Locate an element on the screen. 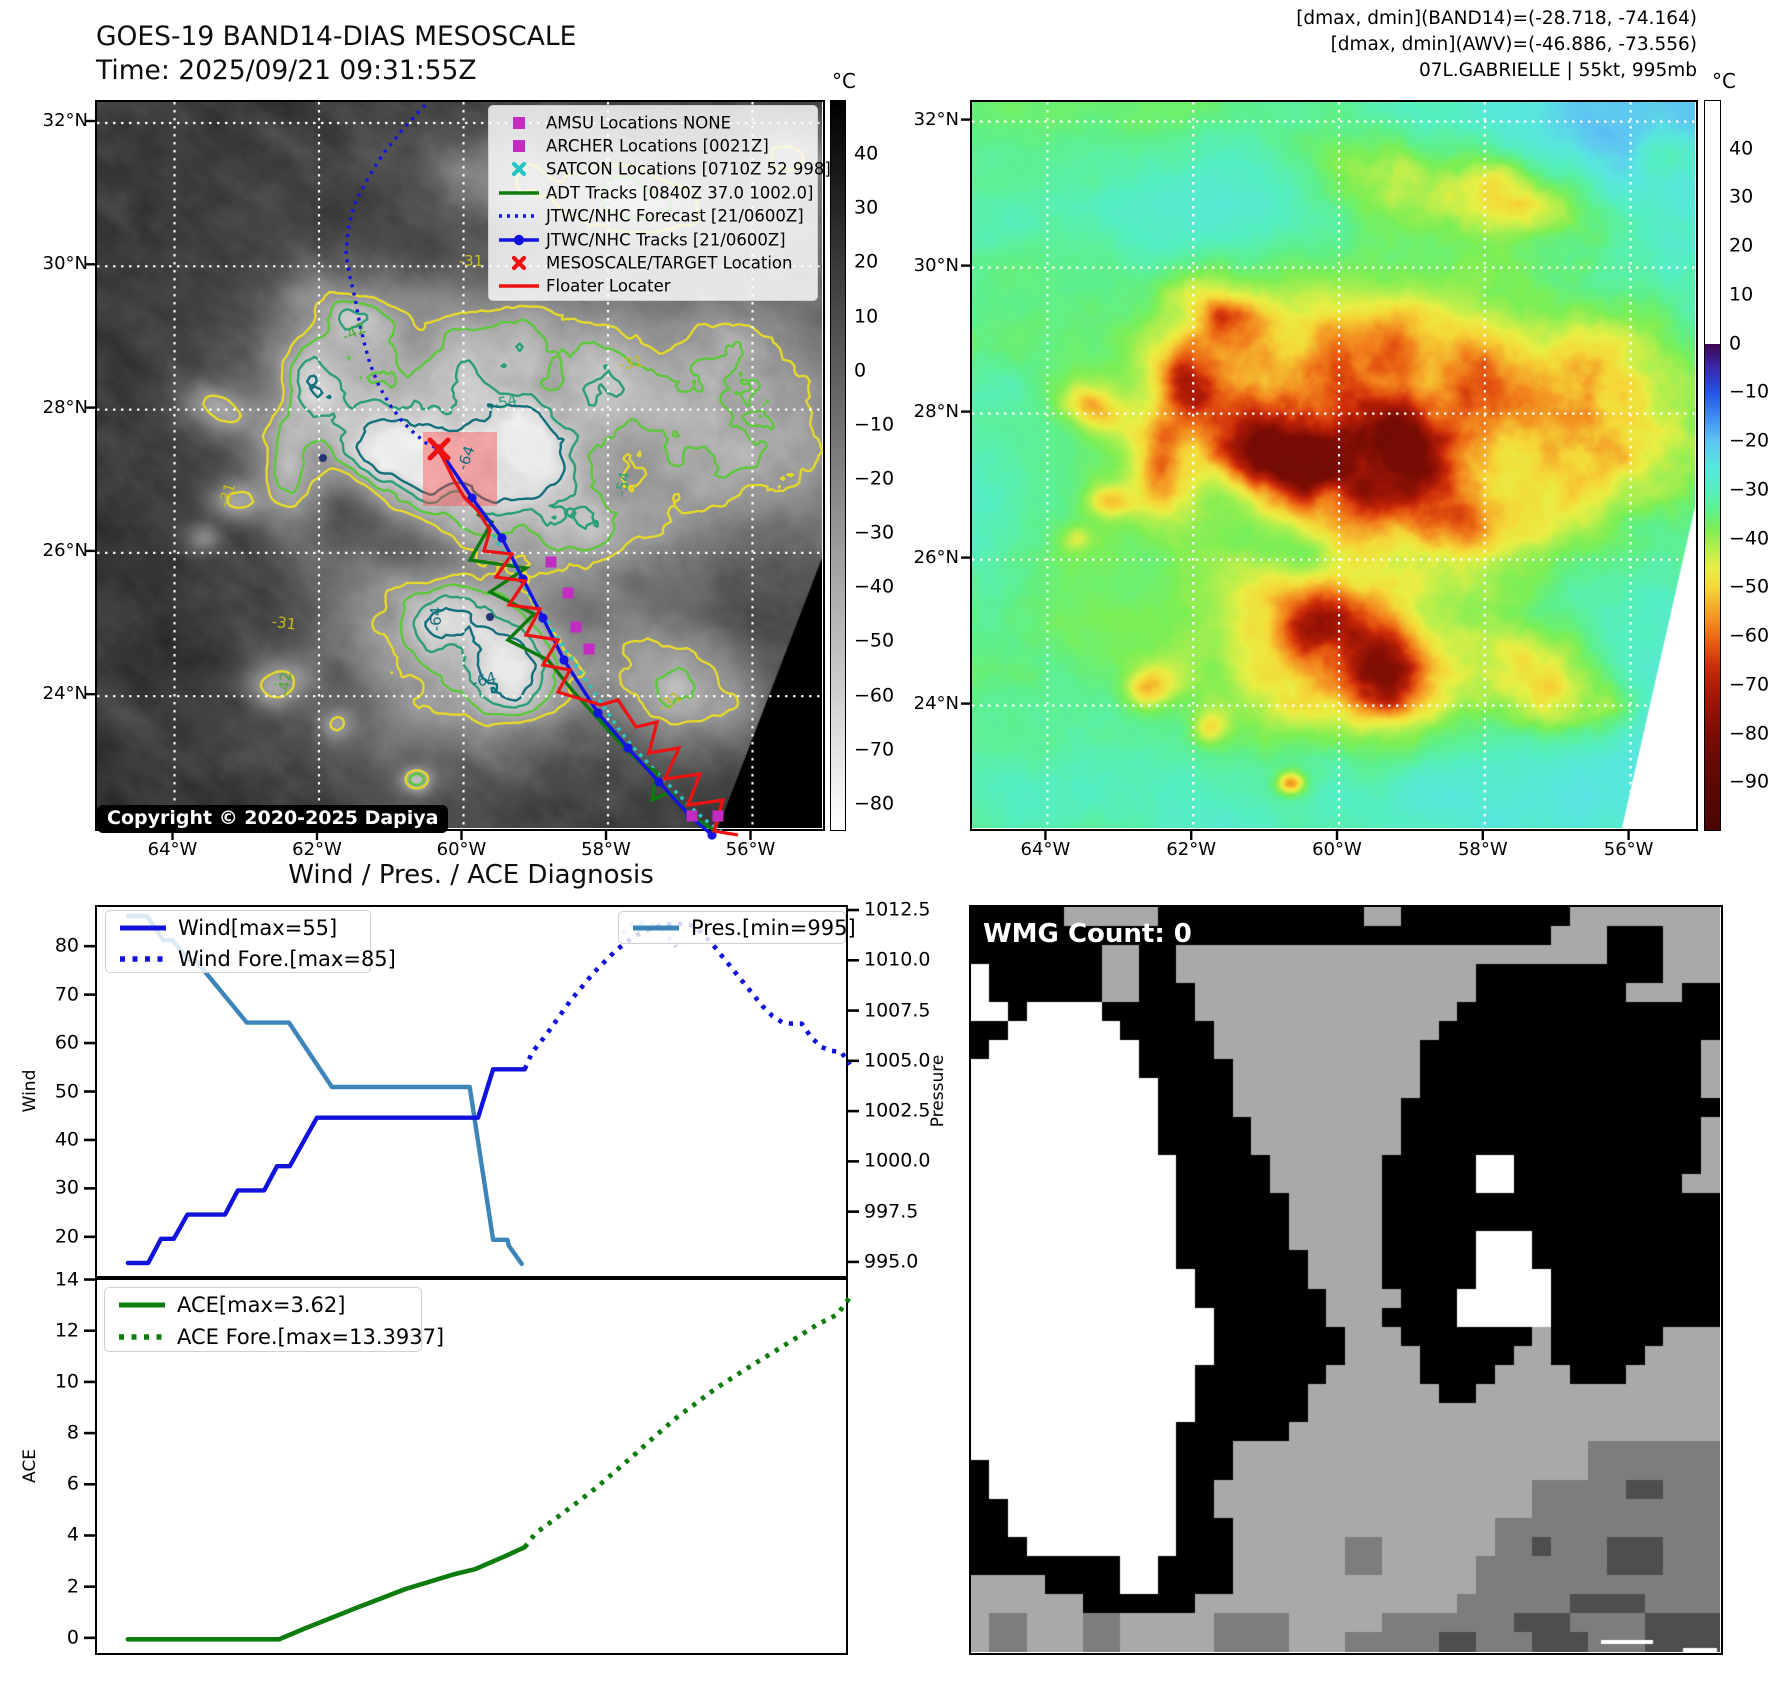 Image resolution: width=1788 pixels, height=1690 pixels. awv-colorbar-tick: 30 is located at coordinates (1741, 196).